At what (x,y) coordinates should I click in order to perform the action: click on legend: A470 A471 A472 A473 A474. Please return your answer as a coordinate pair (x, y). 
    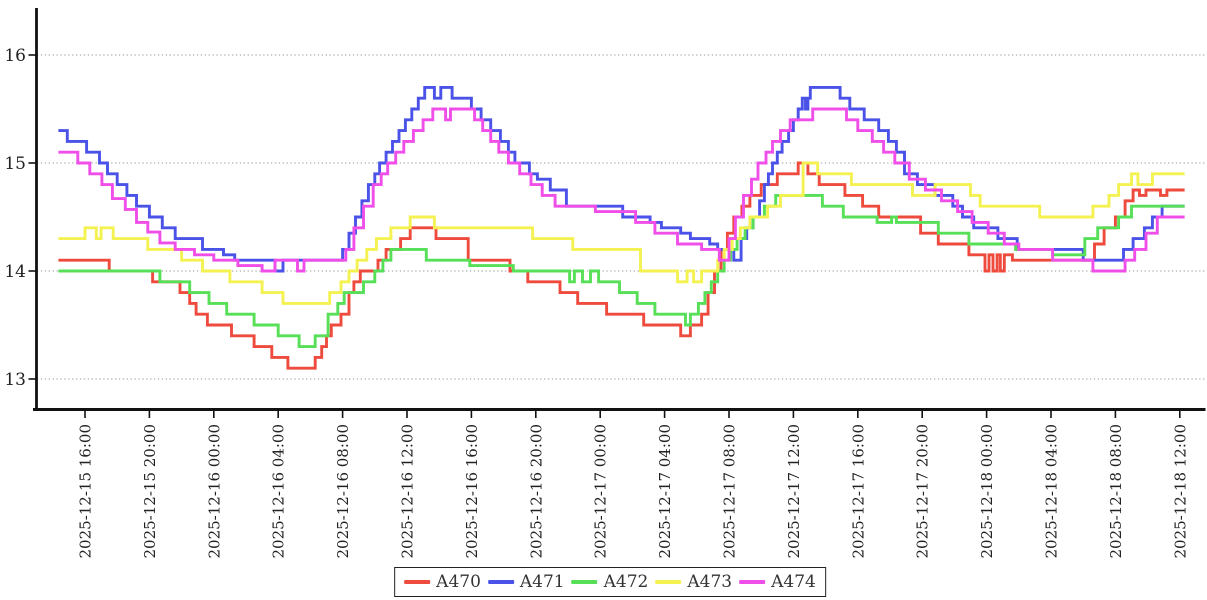
    Looking at the image, I should click on (610, 582).